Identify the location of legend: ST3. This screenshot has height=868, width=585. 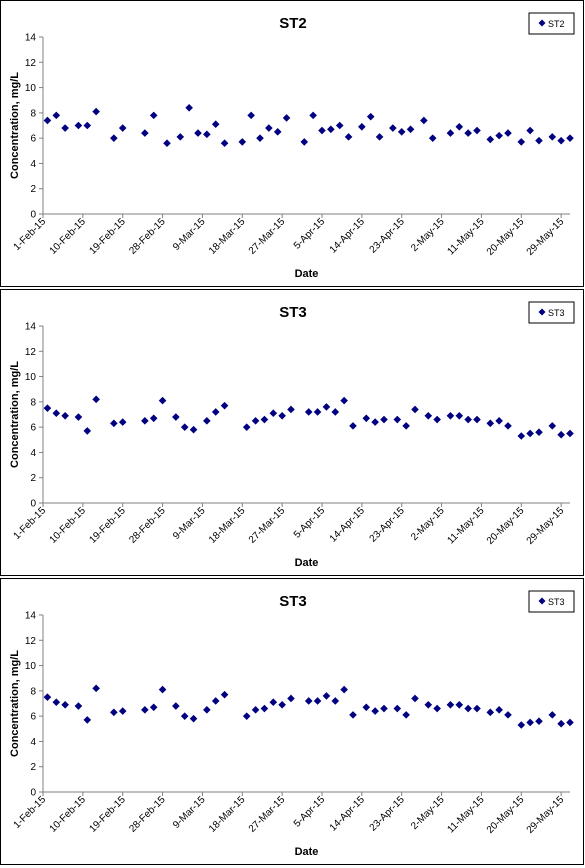
(551, 312).